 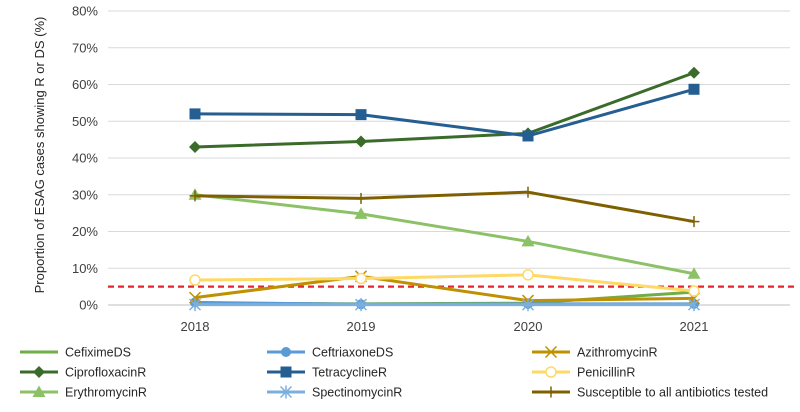 I want to click on legend-item-tetracycliner: TetracyclineR, so click(x=327, y=373).